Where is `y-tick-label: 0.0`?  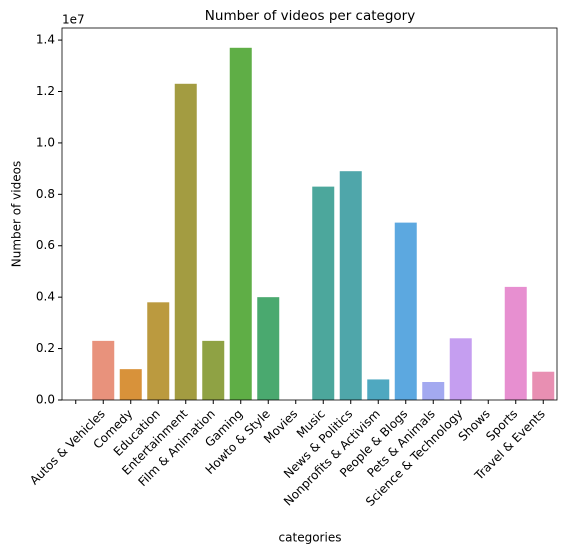
y-tick-label: 0.0 is located at coordinates (45, 400).